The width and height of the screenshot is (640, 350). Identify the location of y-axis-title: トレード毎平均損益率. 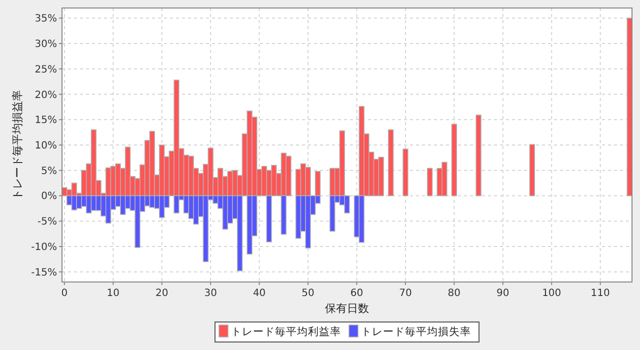
(17, 145).